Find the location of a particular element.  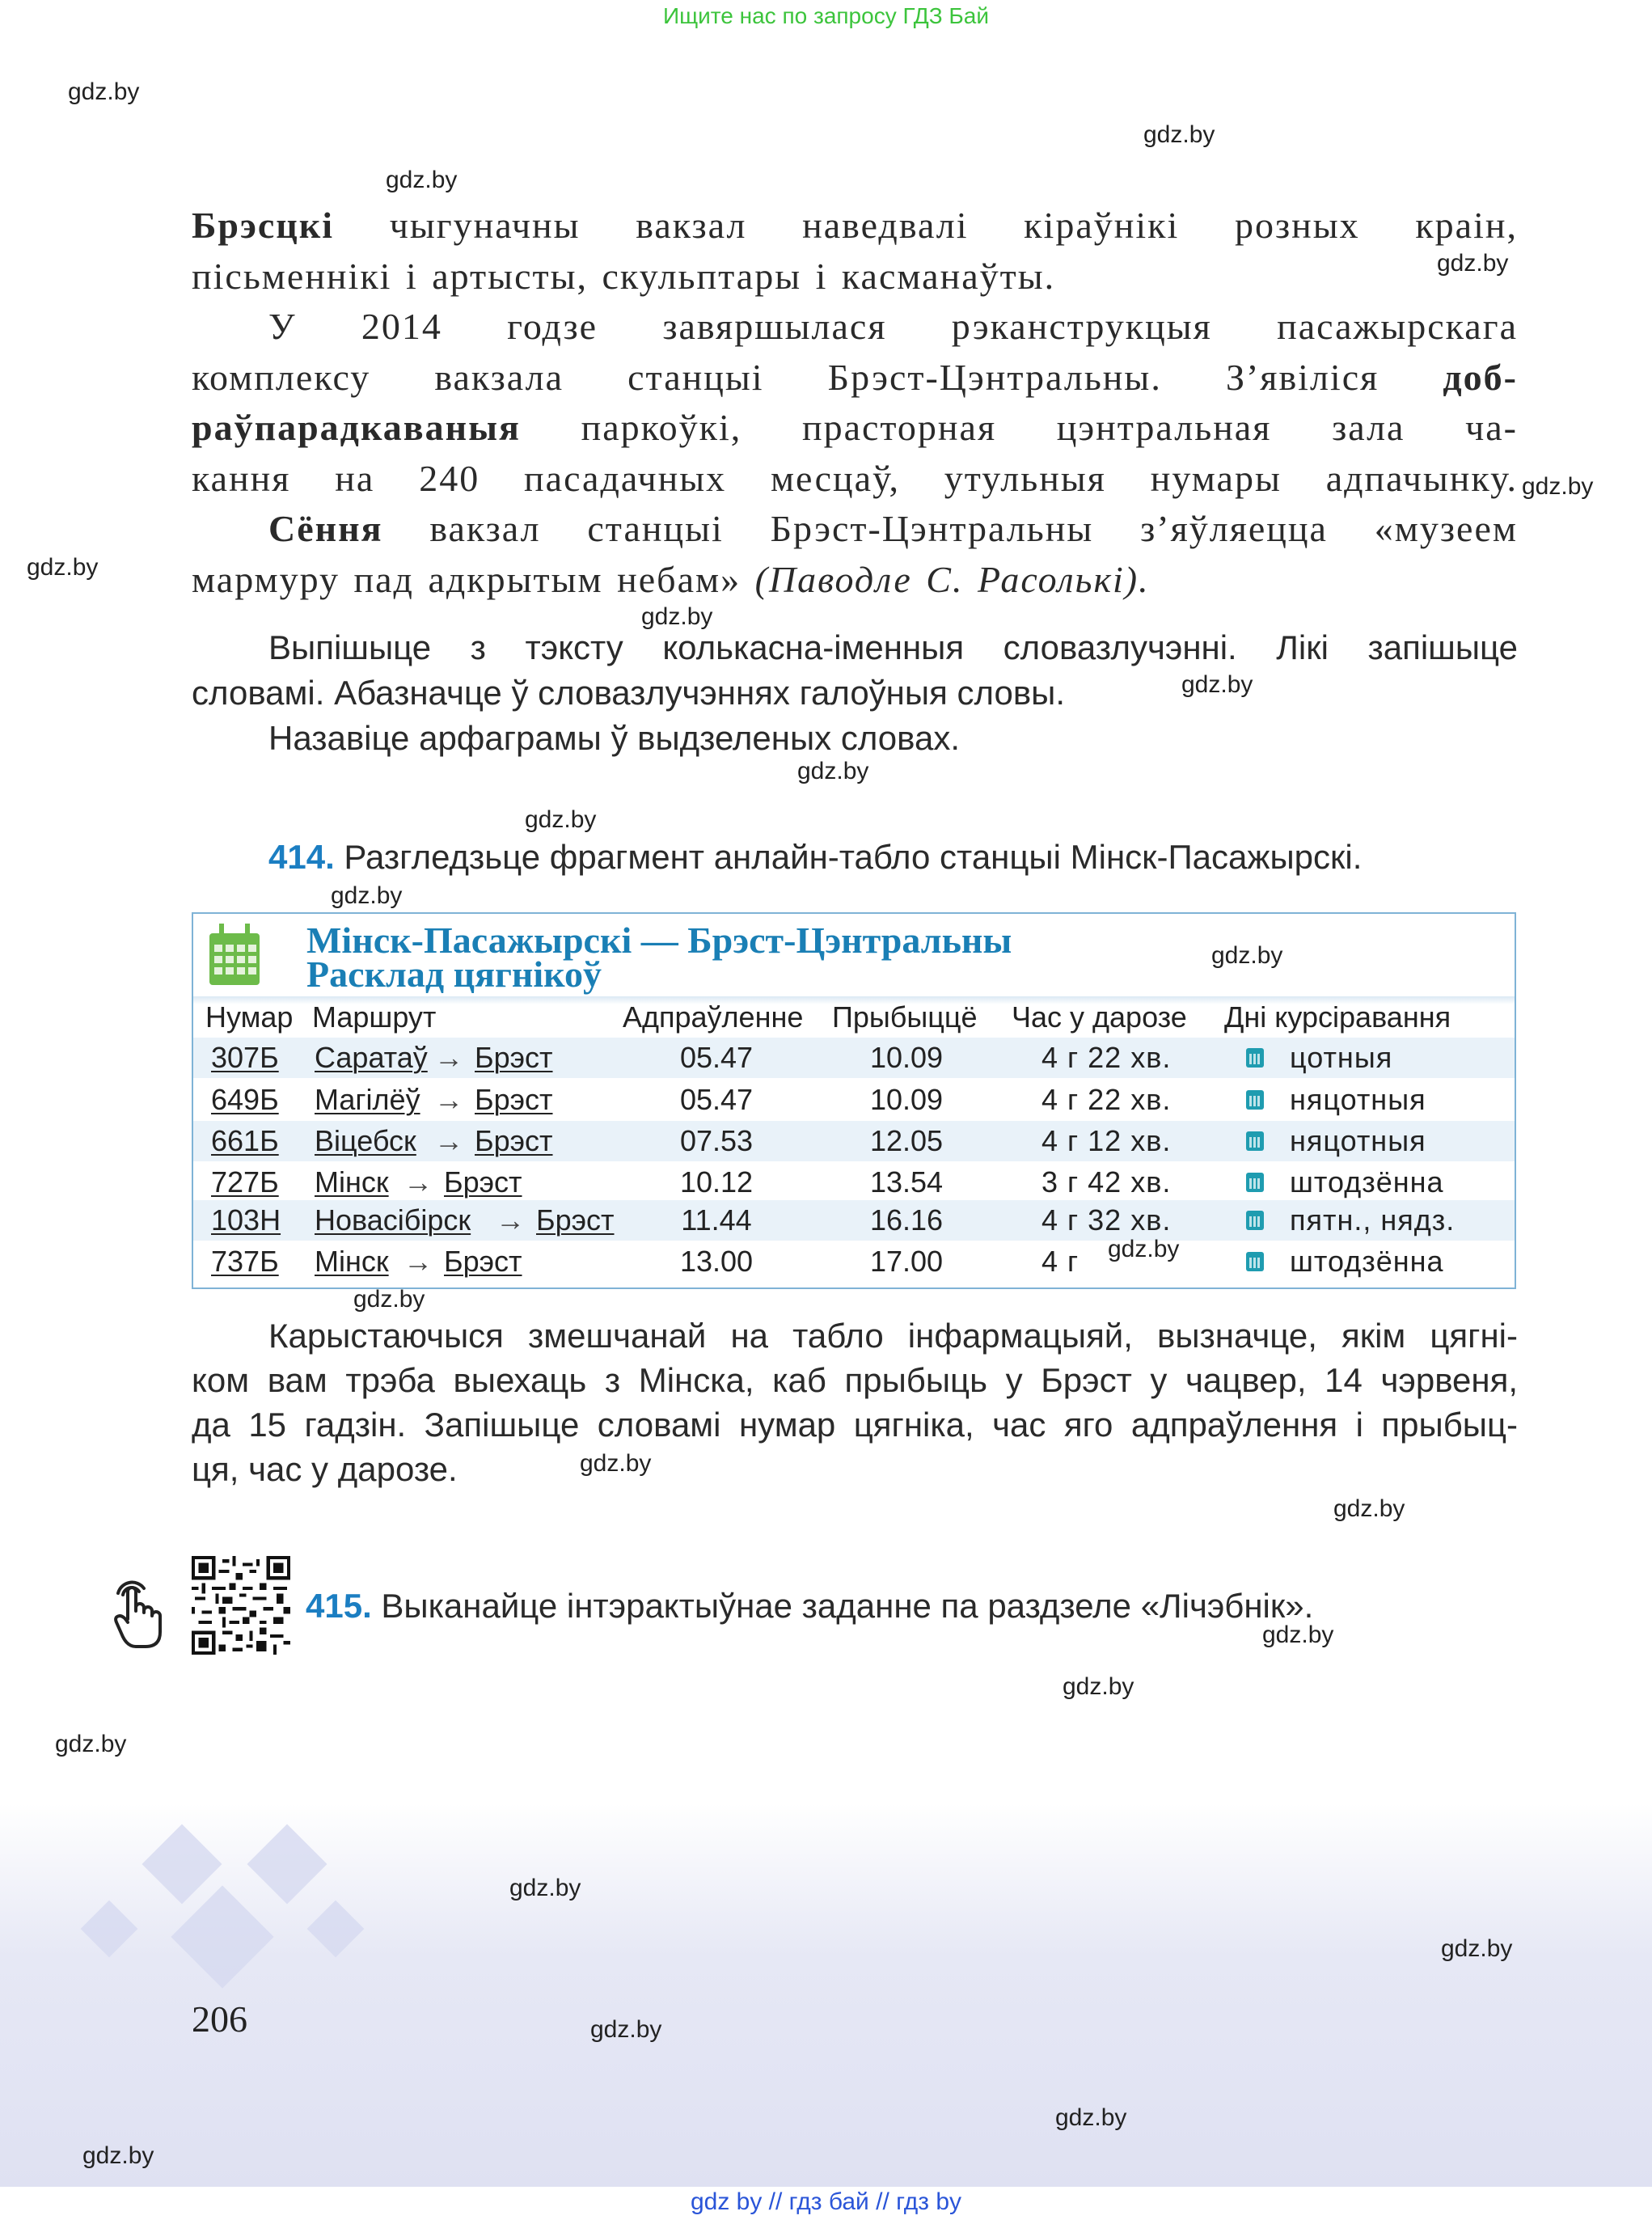

header-arrival: Прыбыццё is located at coordinates (905, 1017).